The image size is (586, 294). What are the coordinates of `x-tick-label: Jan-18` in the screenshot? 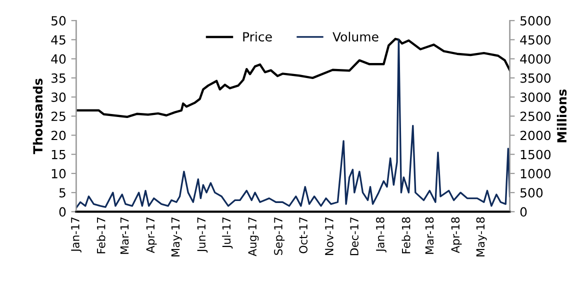 It's located at (381, 234).